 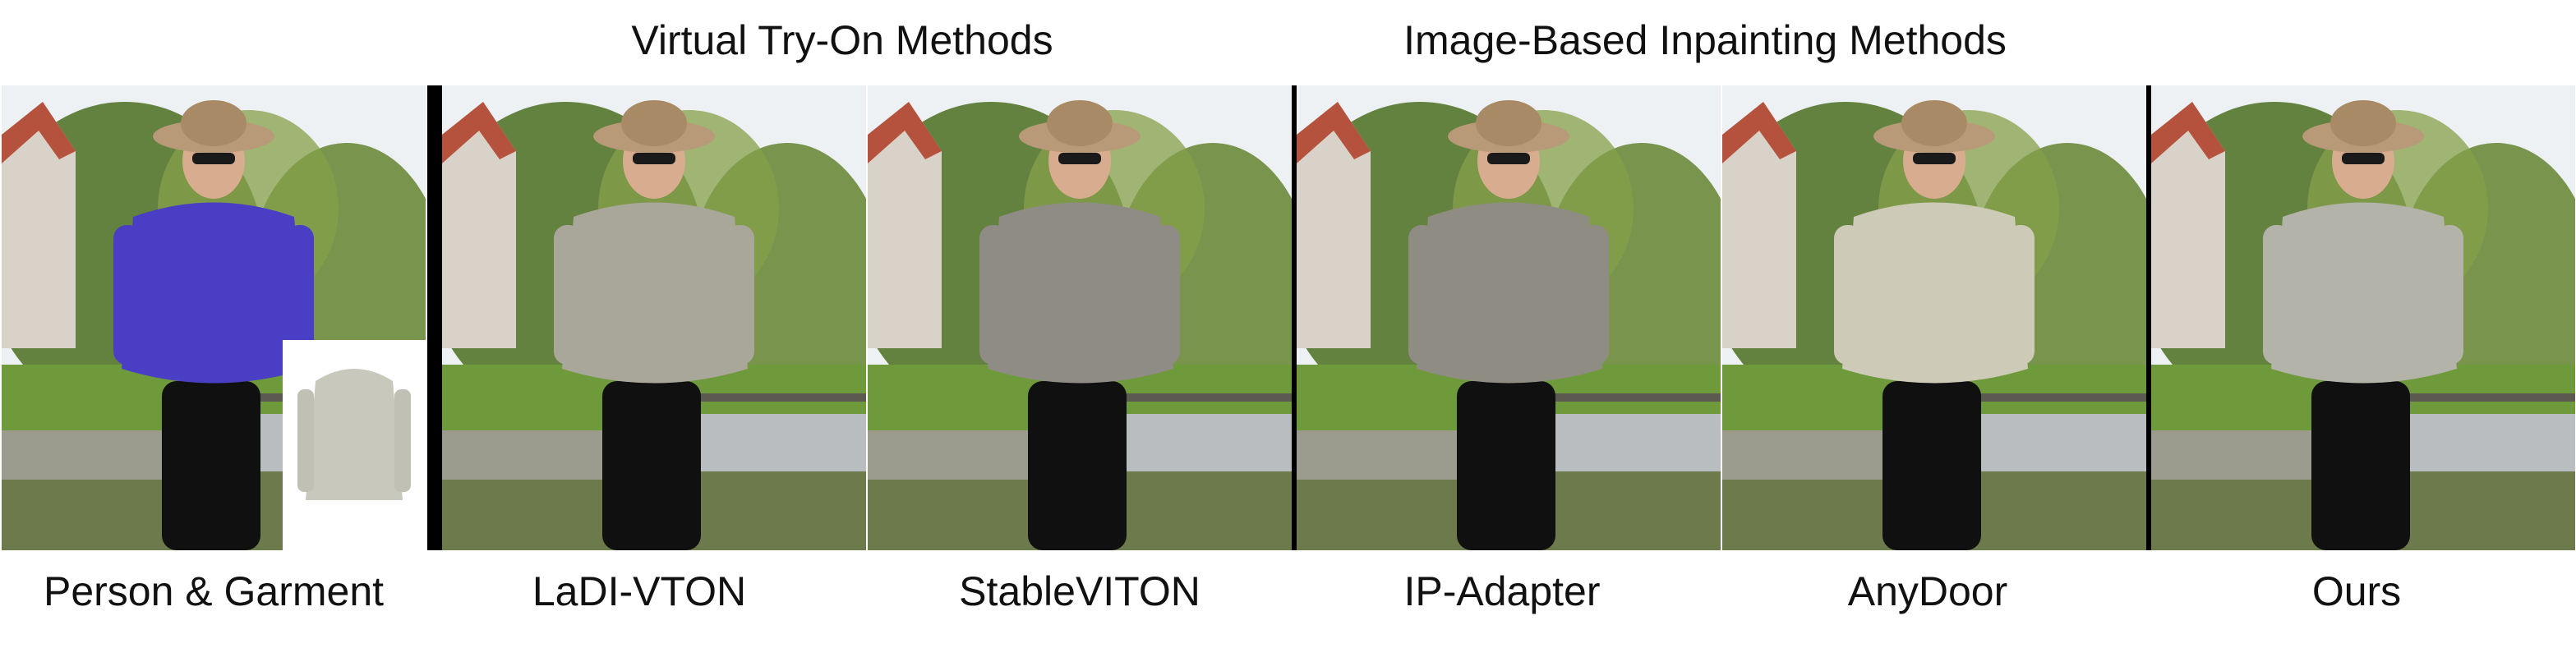 I want to click on garment-sleeve-right, so click(x=402, y=441).